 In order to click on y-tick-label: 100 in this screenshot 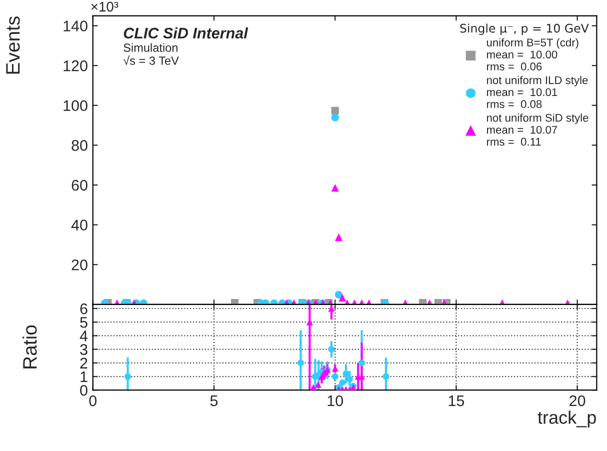, I will do `click(76, 106)`.